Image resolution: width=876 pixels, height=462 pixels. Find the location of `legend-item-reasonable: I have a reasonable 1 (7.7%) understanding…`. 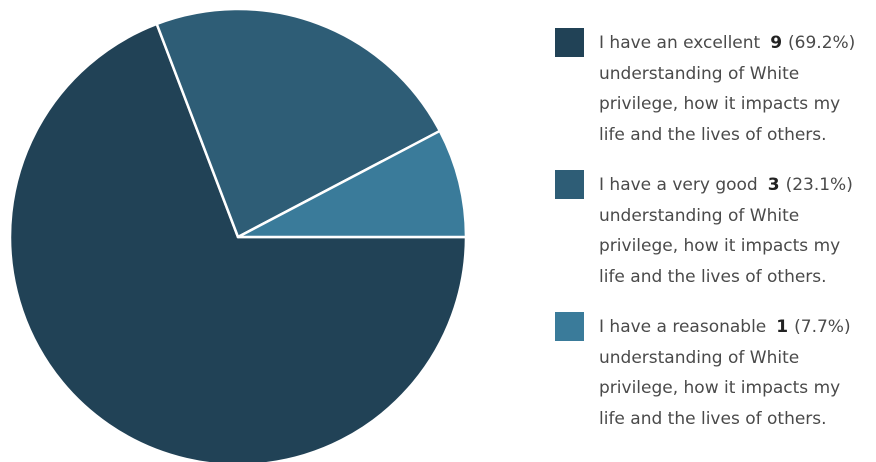

legend-item-reasonable: I have a reasonable 1 (7.7%) understanding… is located at coordinates (712, 383).